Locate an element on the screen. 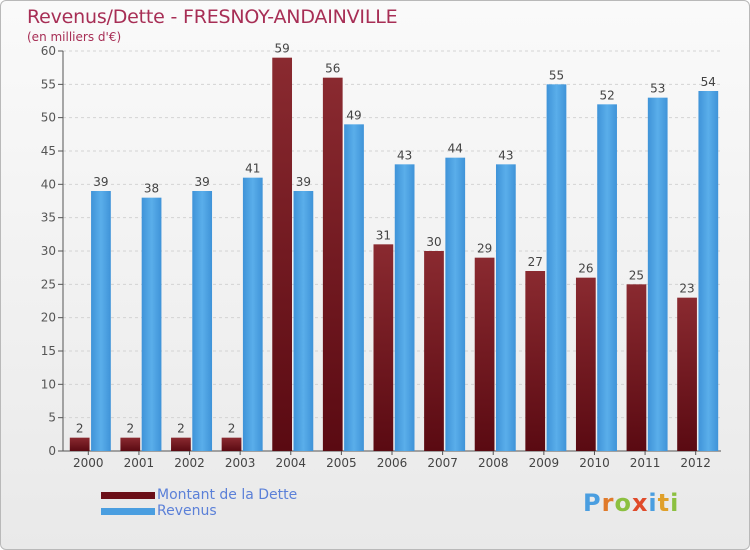  x-tick-label: 2006 is located at coordinates (392, 463).